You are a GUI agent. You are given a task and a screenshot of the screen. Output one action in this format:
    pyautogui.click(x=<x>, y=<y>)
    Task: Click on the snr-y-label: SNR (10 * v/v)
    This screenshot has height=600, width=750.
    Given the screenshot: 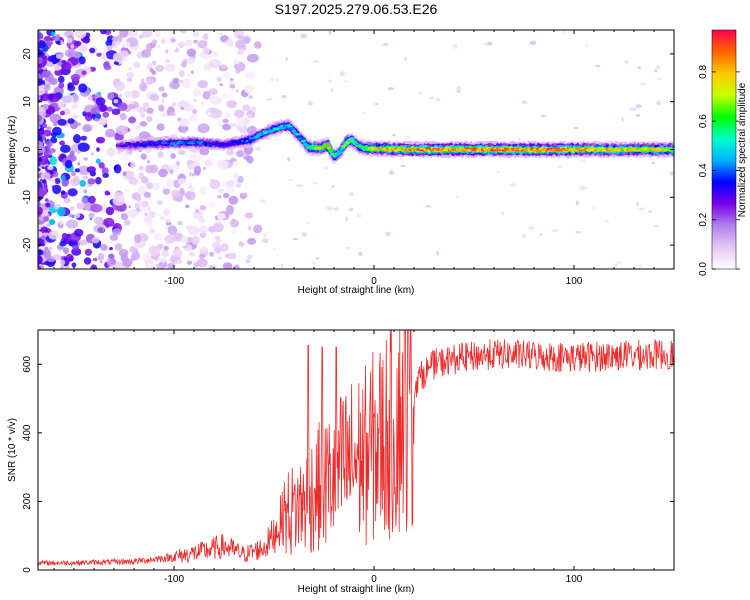 What is the action you would take?
    pyautogui.click(x=12, y=450)
    